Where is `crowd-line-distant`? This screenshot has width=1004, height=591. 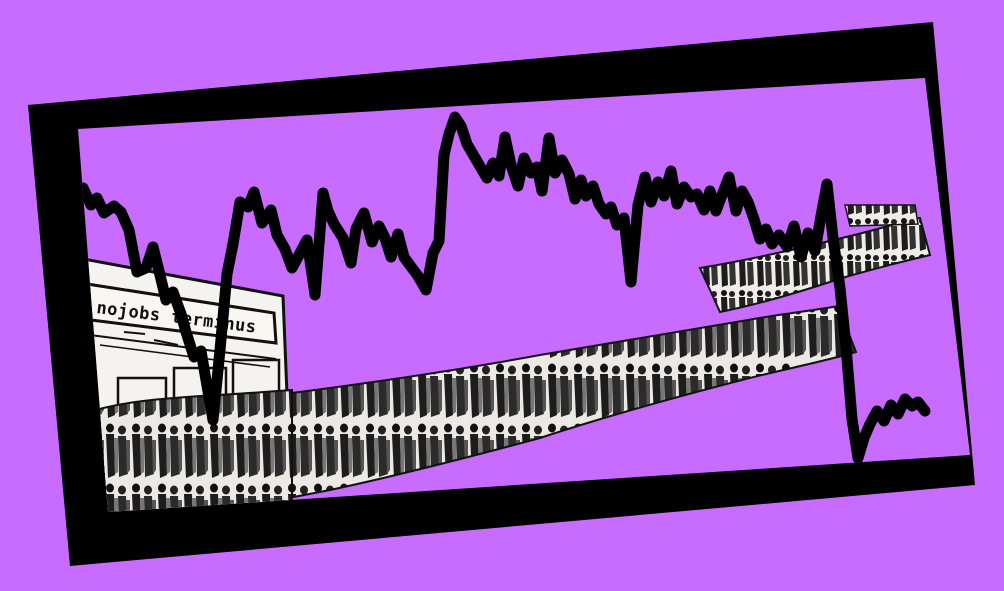 crowd-line-distant is located at coordinates (881, 215).